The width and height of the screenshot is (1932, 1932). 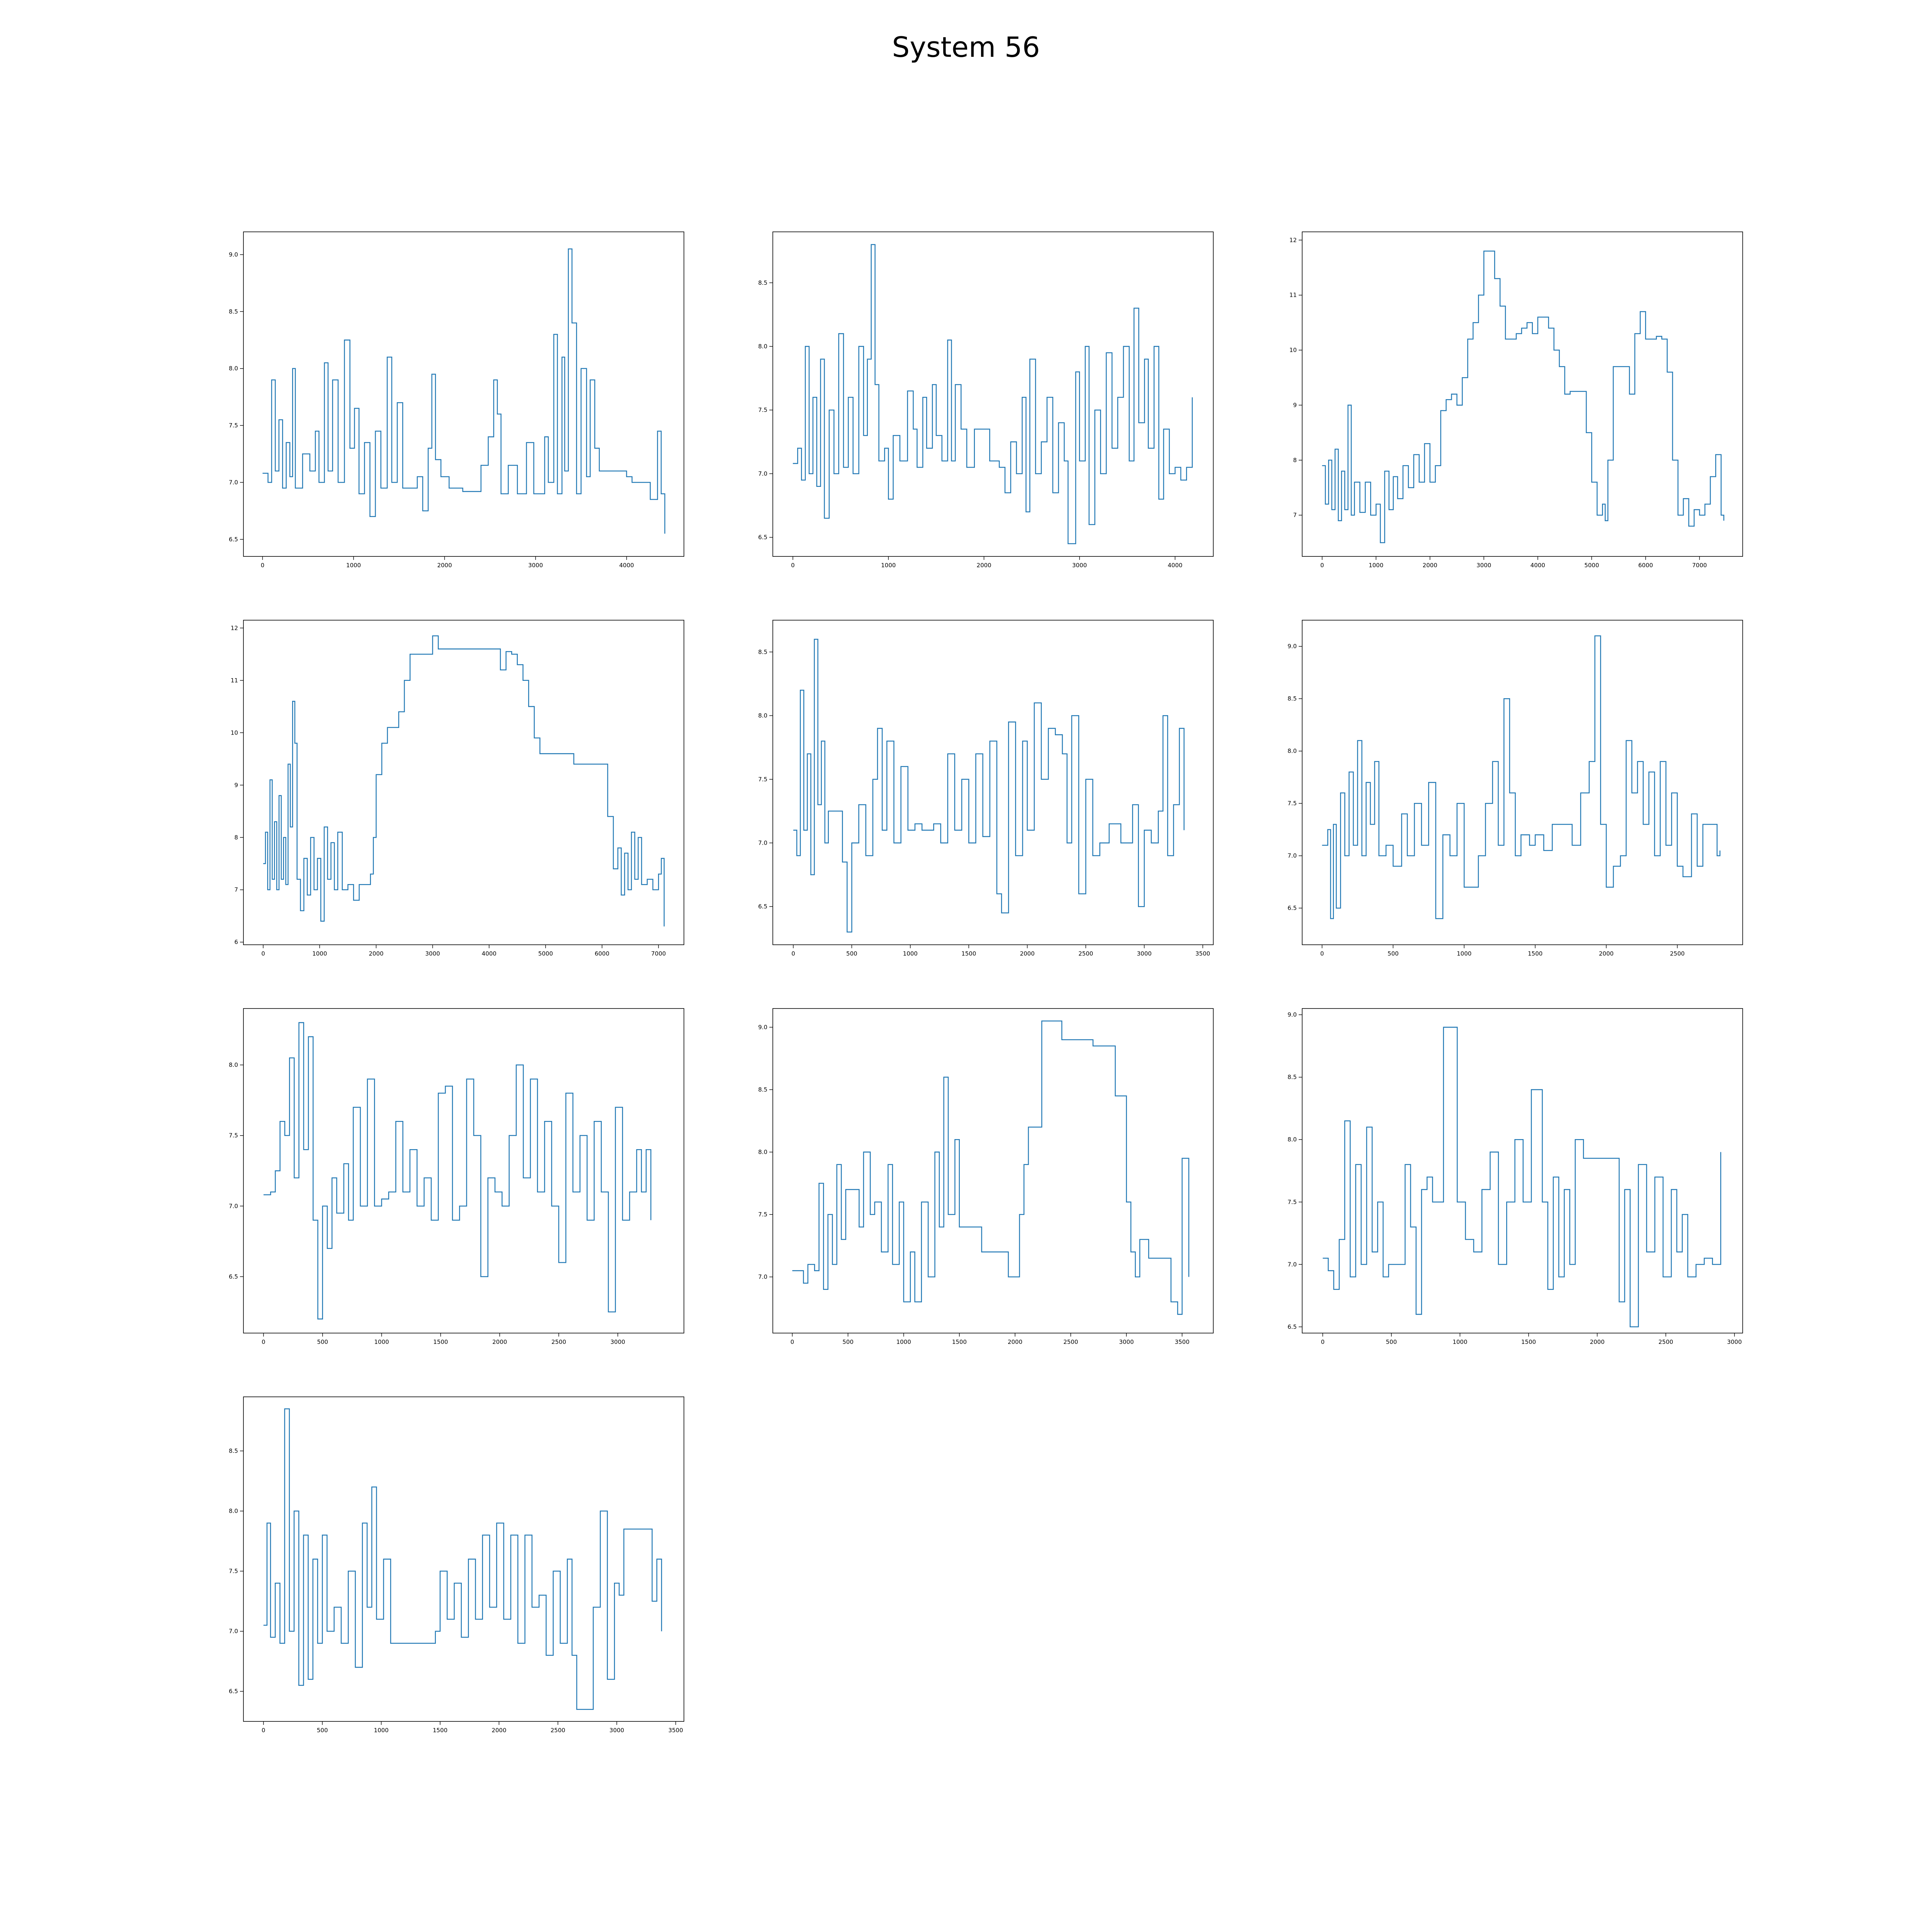 I want to click on y-tick-label: 7, so click(x=236, y=890).